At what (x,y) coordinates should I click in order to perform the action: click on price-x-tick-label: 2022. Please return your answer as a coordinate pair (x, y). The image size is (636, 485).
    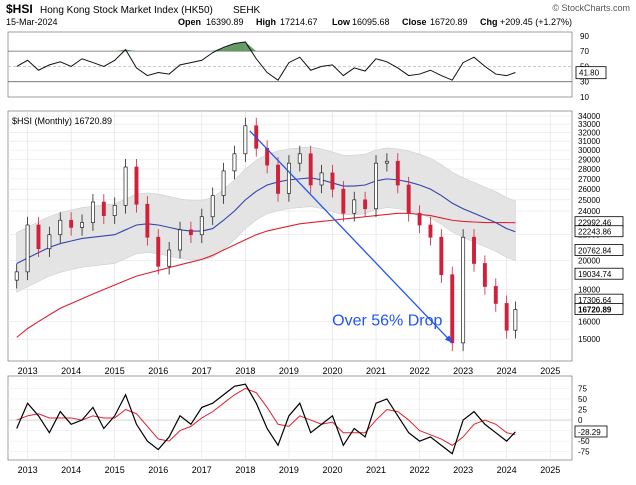
    Looking at the image, I should click on (420, 371).